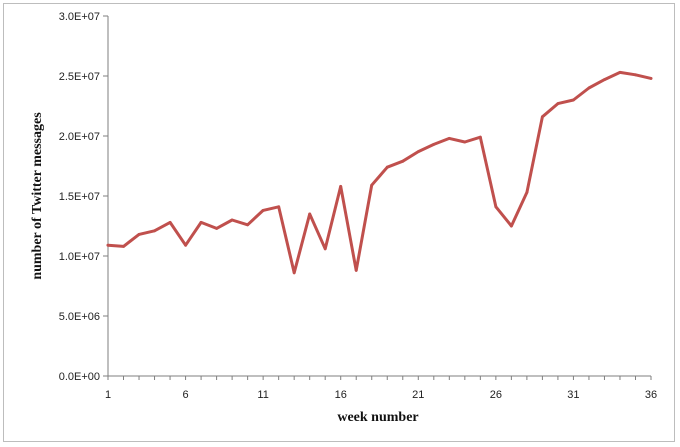 The width and height of the screenshot is (680, 447). What do you see at coordinates (79, 137) in the screenshot?
I see `y-tick-label: 2.0E+07` at bounding box center [79, 137].